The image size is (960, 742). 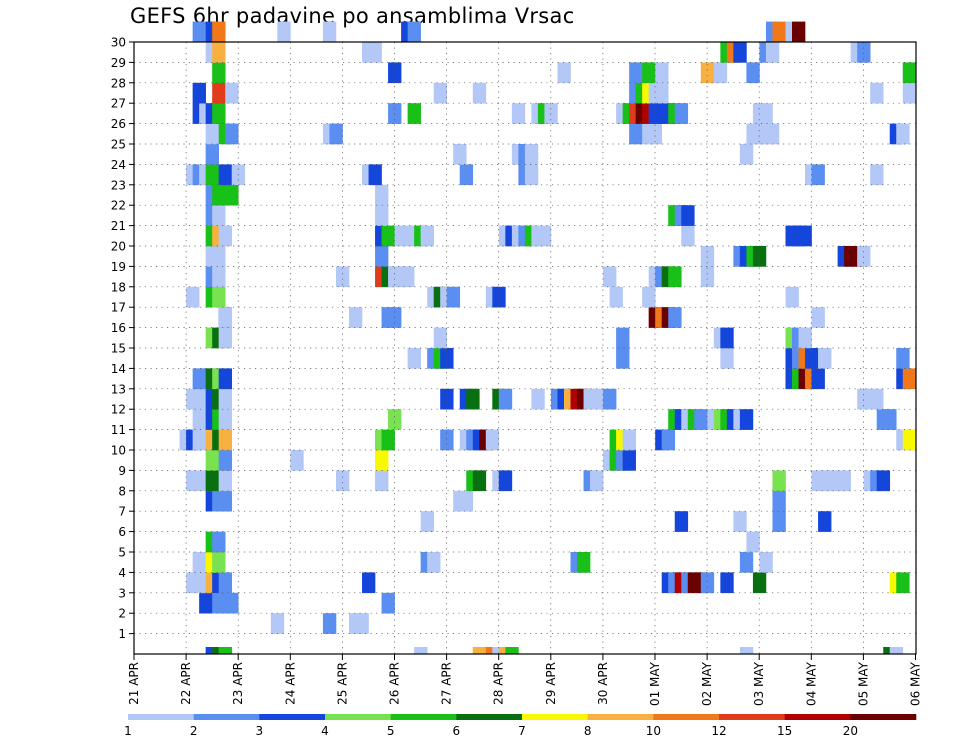 I want to click on colorbar-label: 12, so click(x=718, y=731).